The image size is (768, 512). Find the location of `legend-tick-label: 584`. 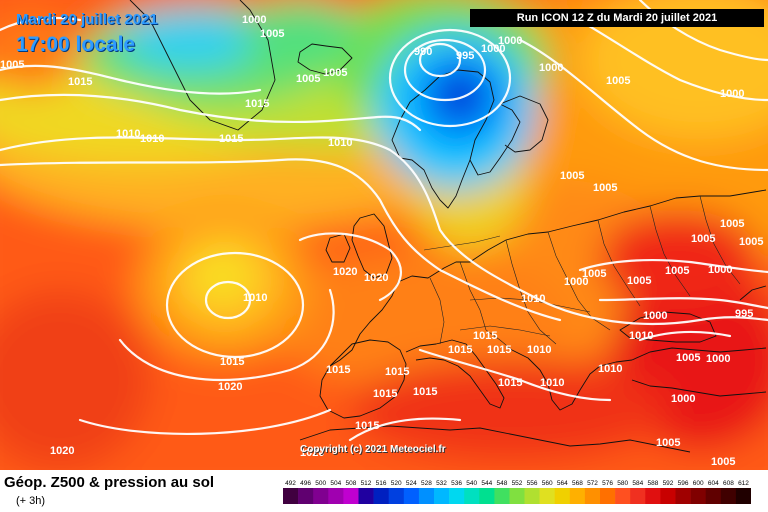

legend-tick-label: 584 is located at coordinates (637, 483).